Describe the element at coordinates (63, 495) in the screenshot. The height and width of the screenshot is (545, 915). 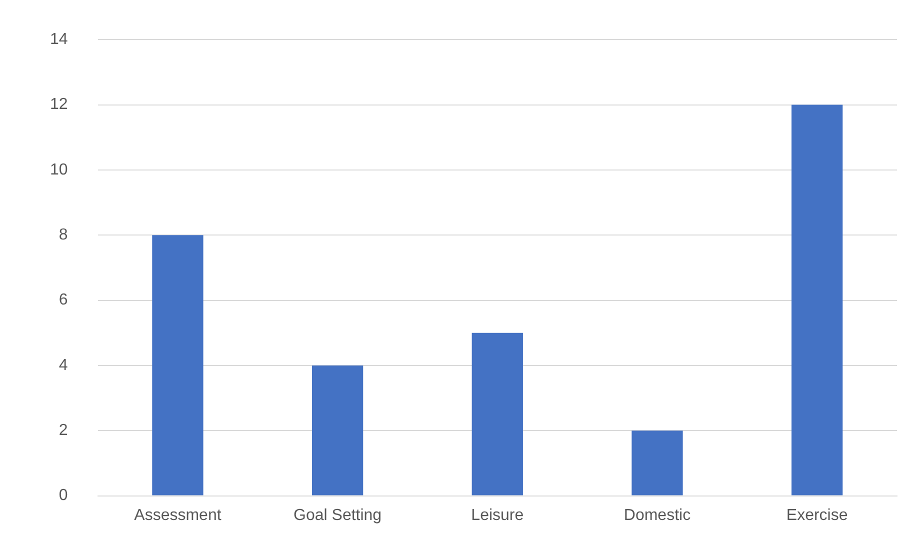
I see `y-tick-label: 0` at that location.